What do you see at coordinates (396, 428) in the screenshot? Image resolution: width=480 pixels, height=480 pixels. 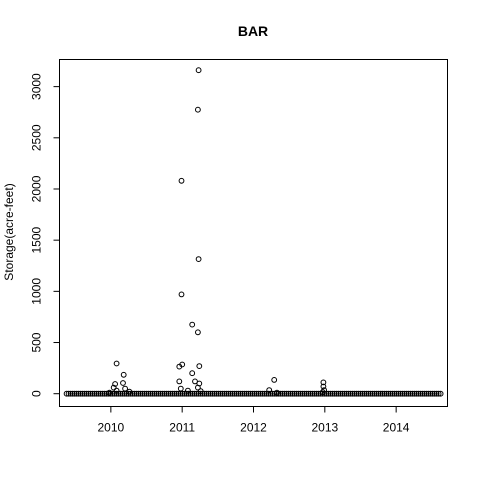 I see `x-tick-label: 2014` at bounding box center [396, 428].